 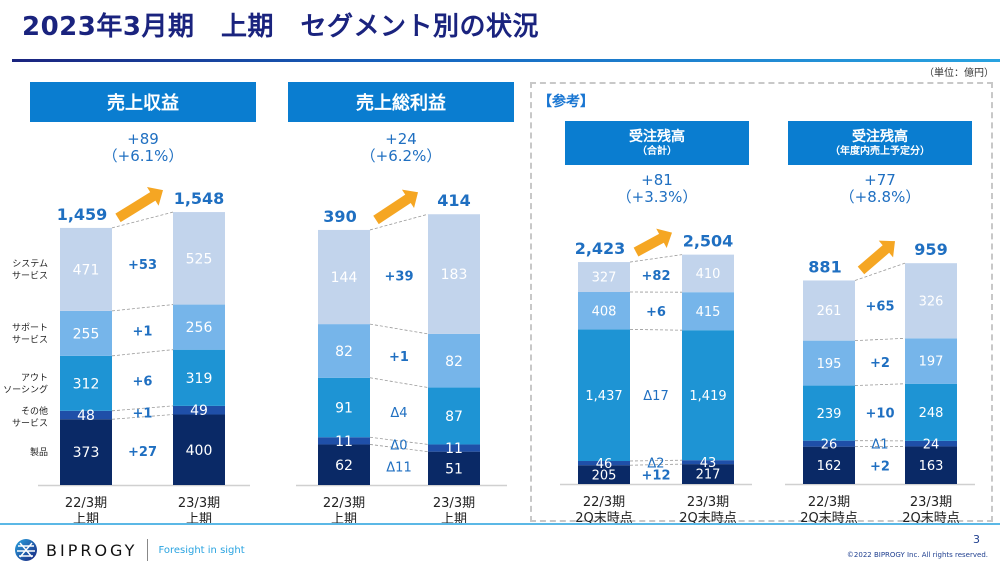 What do you see at coordinates (880, 189) in the screenshot?
I see `change-summary-backlog-fy: +77 （+8.8%）` at bounding box center [880, 189].